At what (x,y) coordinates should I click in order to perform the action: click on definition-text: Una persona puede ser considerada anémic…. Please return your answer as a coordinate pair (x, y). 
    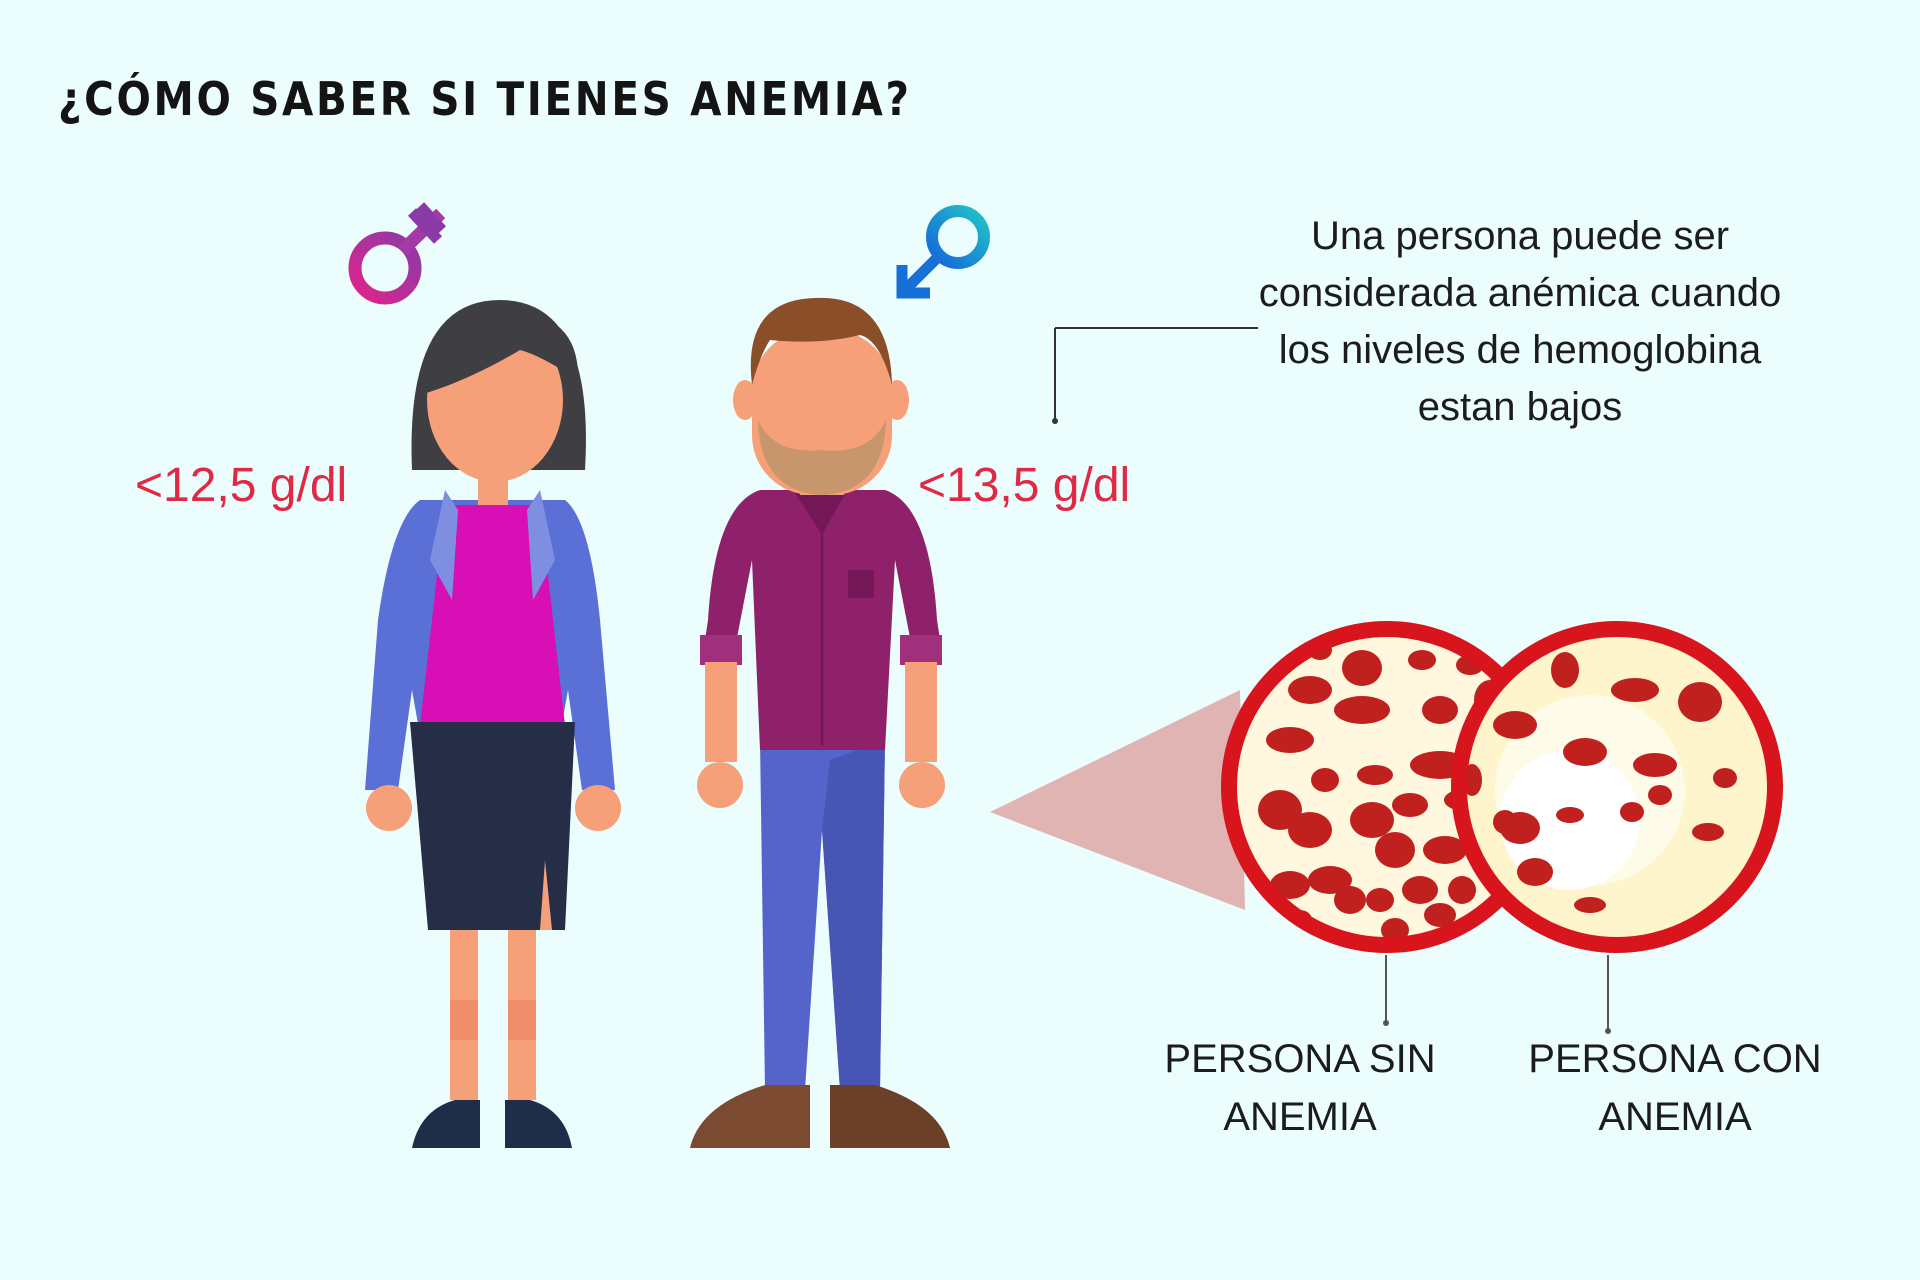
    Looking at the image, I should click on (1520, 321).